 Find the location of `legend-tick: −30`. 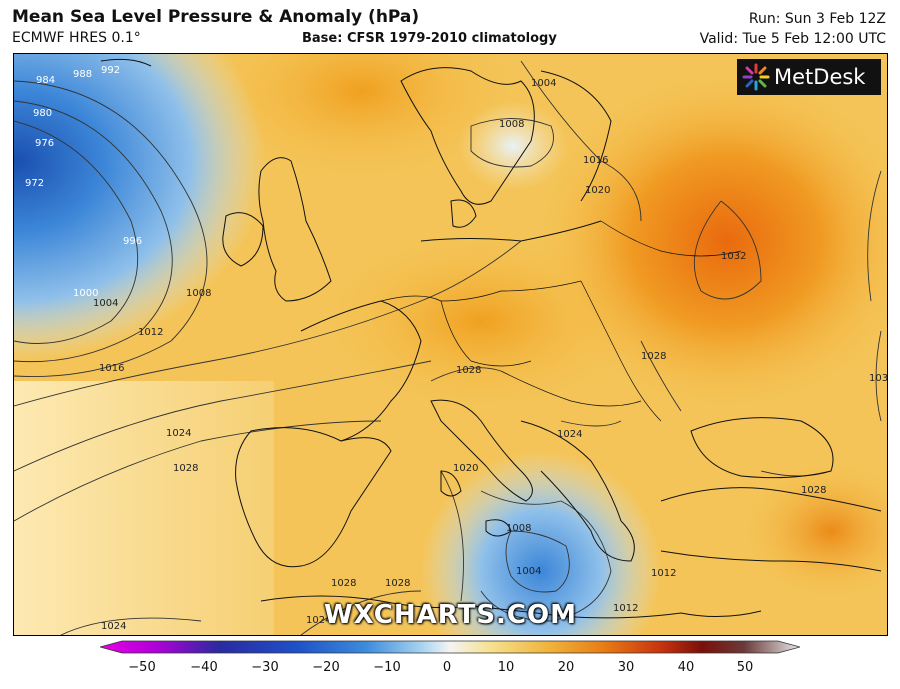

legend-tick: −30 is located at coordinates (265, 667).